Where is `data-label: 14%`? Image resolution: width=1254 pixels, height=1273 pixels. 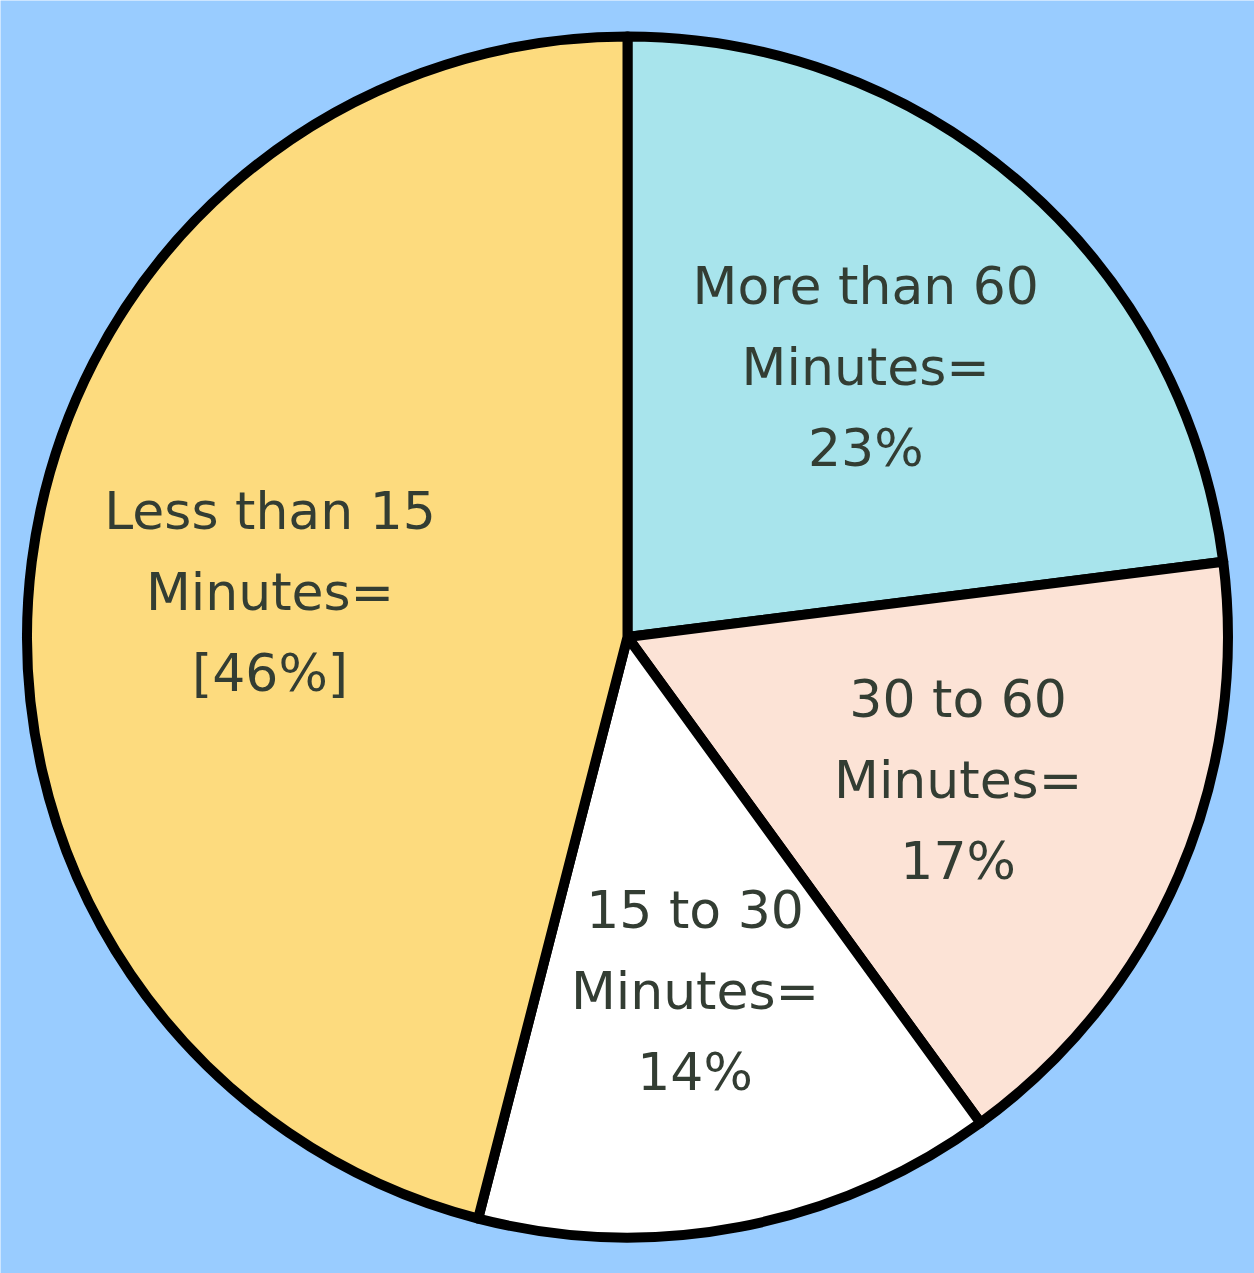
data-label: 14% is located at coordinates (695, 1071).